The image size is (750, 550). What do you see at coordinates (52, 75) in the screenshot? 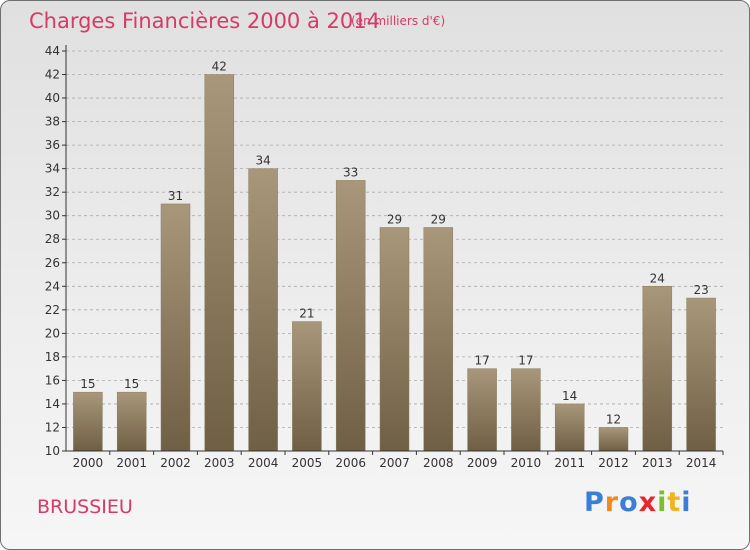
I see `y-tick-label: 42` at bounding box center [52, 75].